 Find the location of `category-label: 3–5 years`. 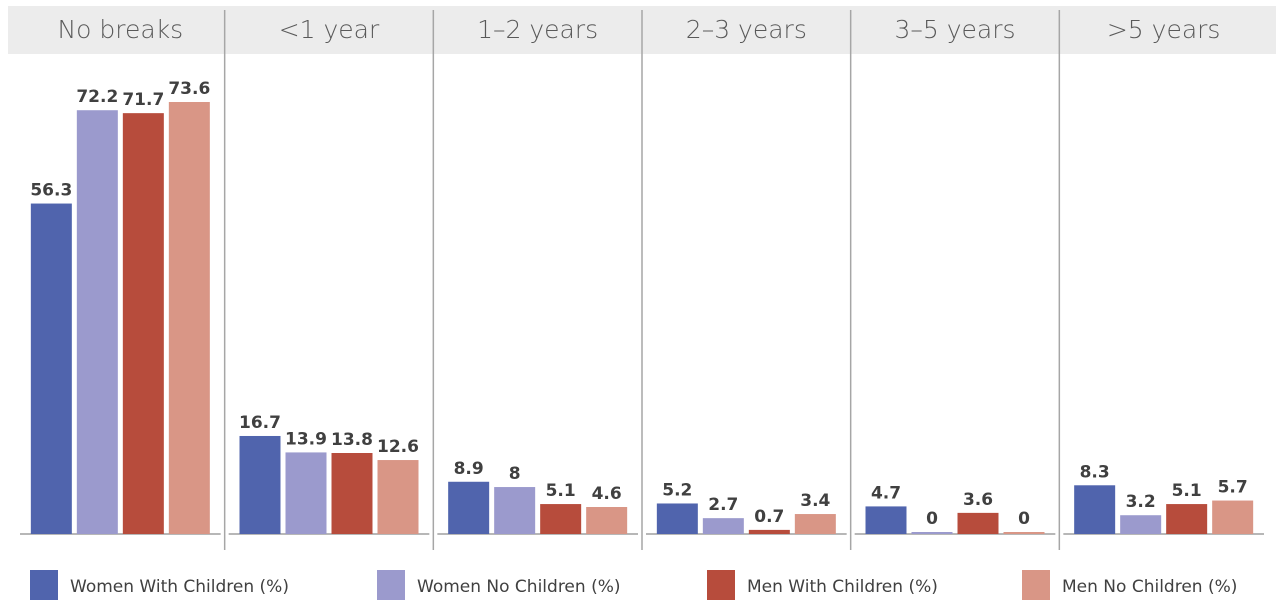

category-label: 3–5 years is located at coordinates (954, 29).